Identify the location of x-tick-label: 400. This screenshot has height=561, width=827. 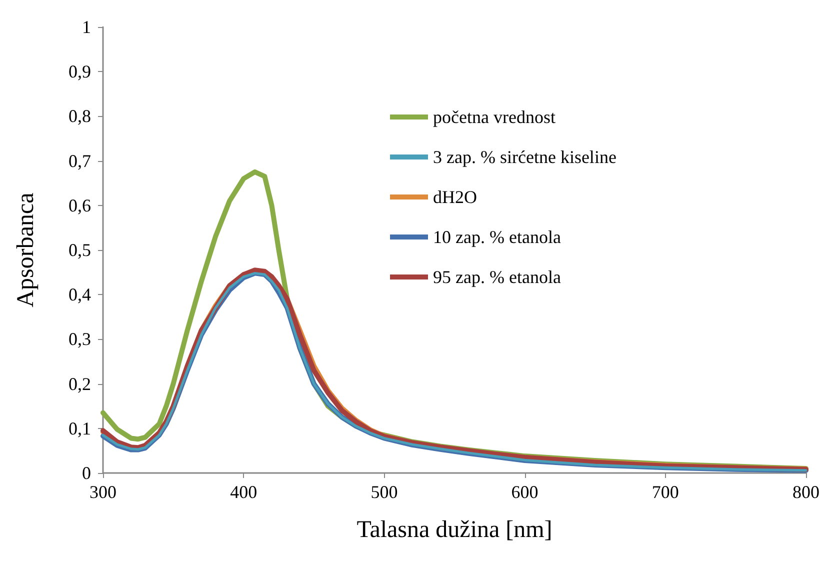
(244, 492).